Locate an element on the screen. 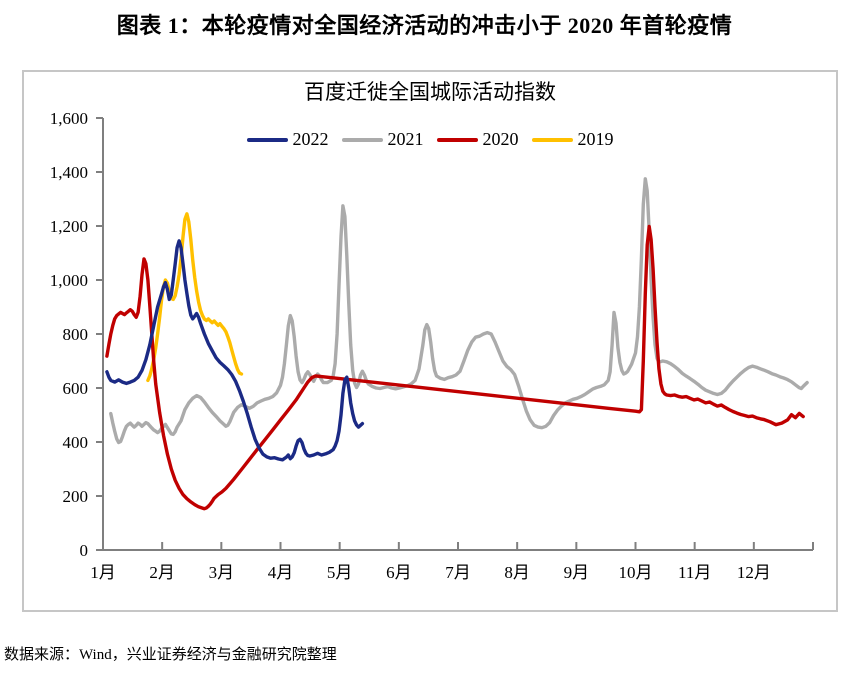  legend-swatch-2019 is located at coordinates (552, 139).